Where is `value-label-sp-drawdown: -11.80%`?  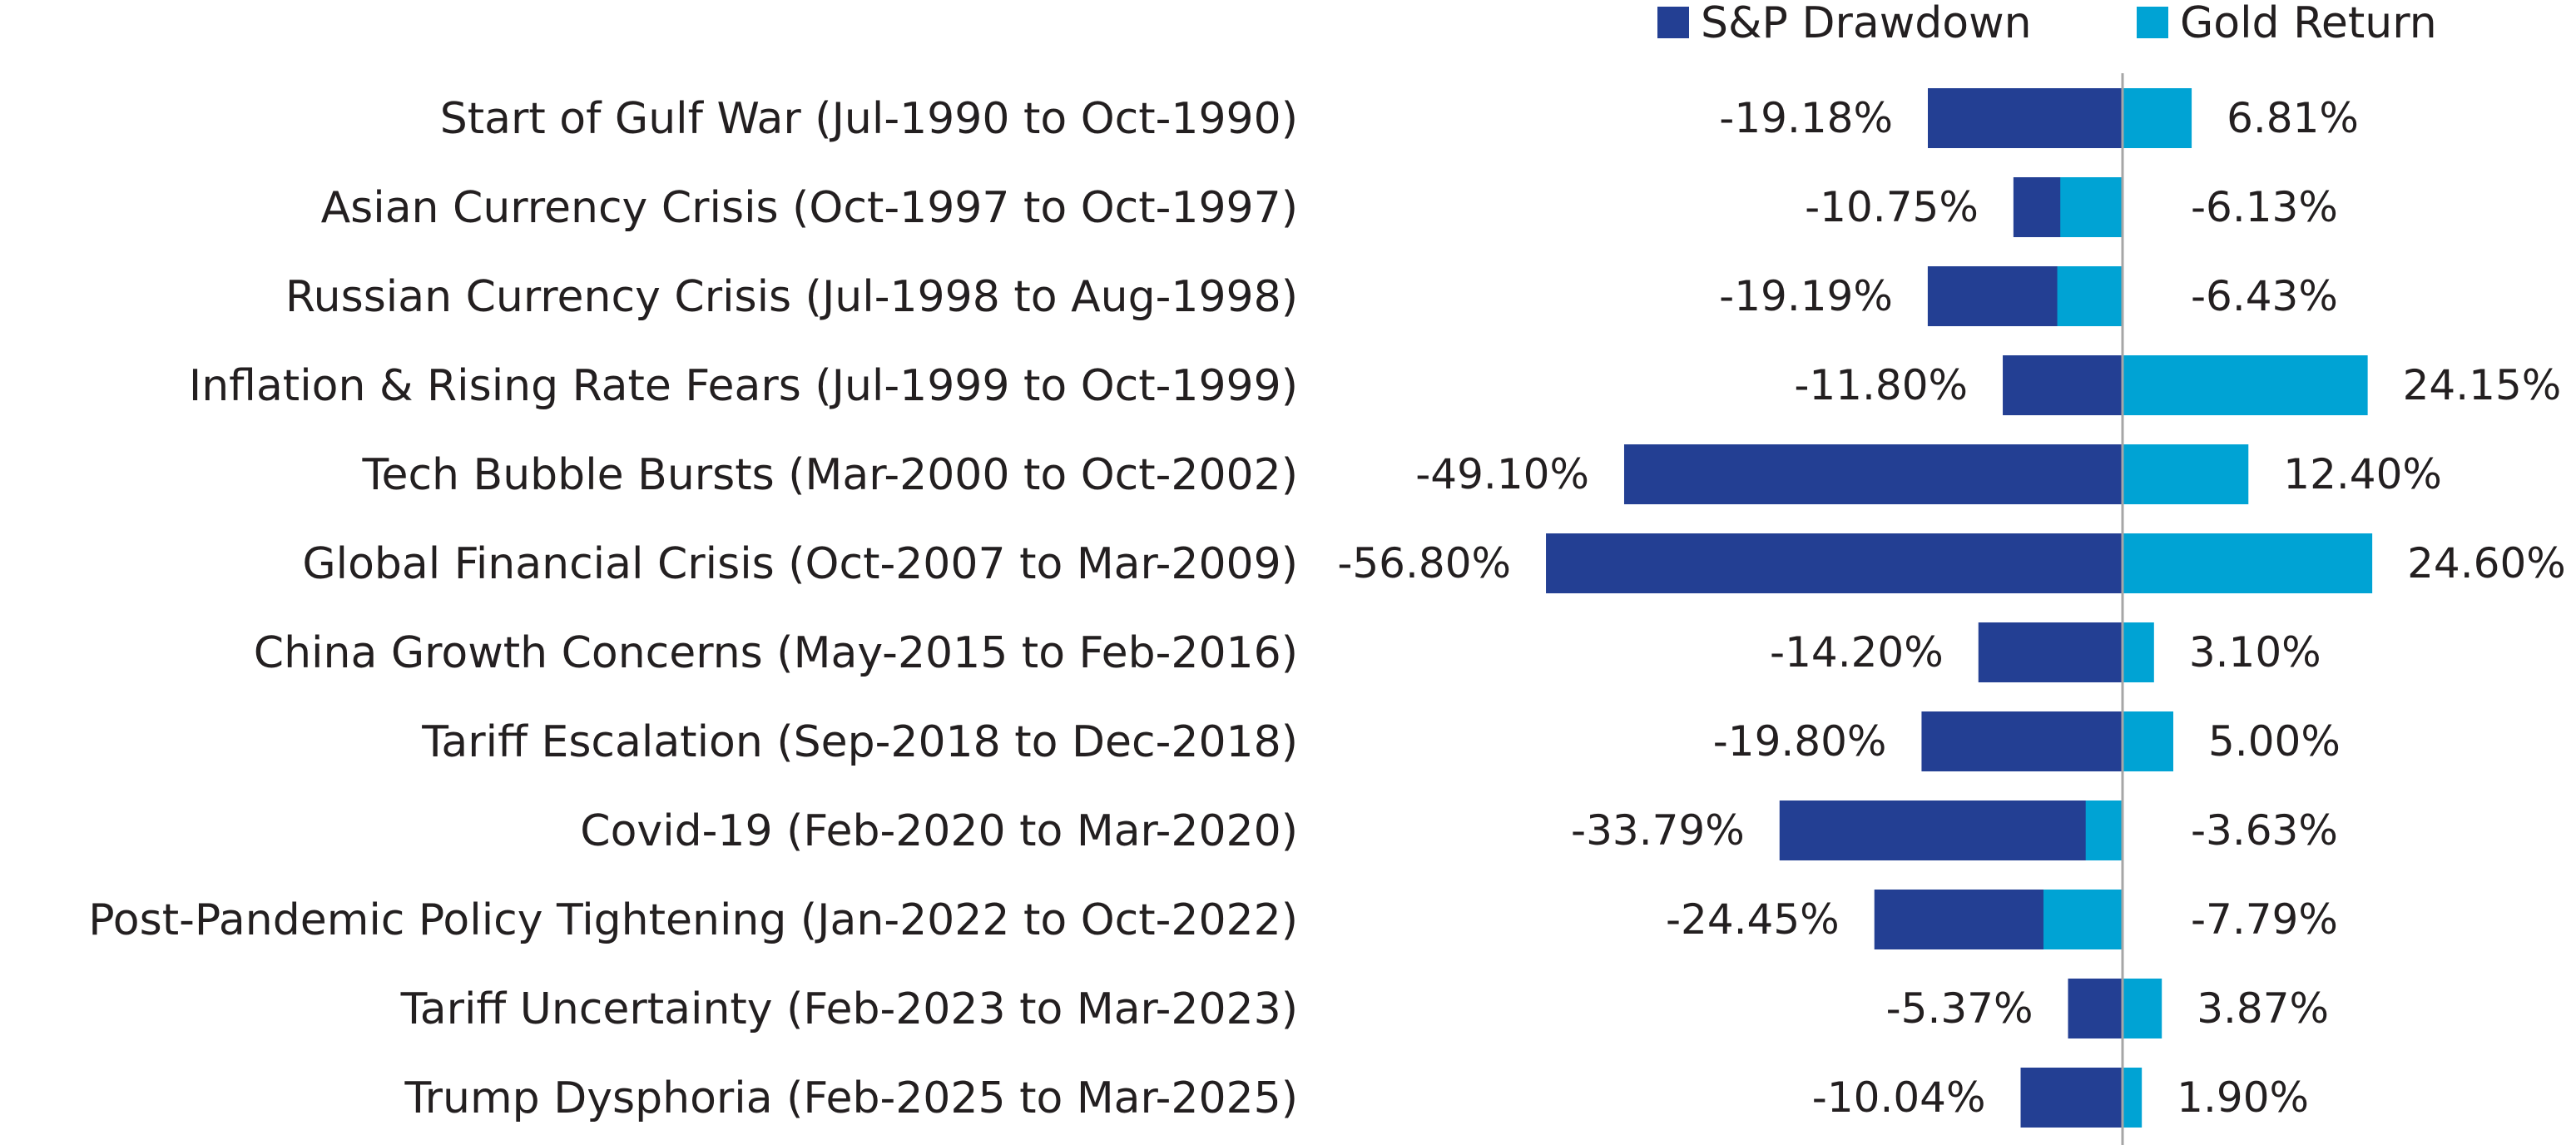 value-label-sp-drawdown: -11.80% is located at coordinates (1881, 385).